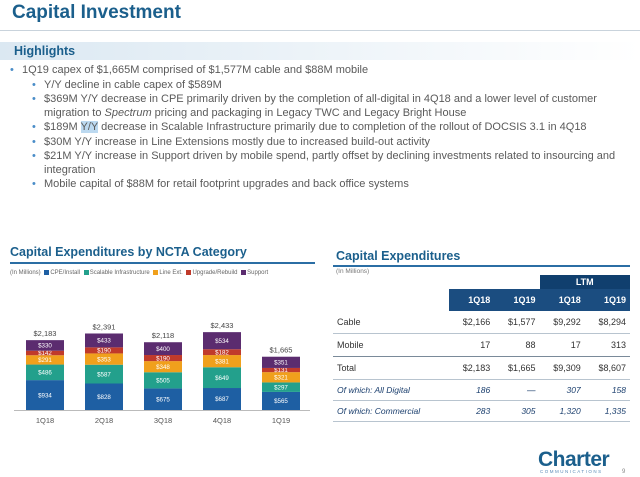  What do you see at coordinates (481, 322) in the screenshot?
I see `table-row: Cable $2,166 $1,577 $9,292 $8,294` at bounding box center [481, 322].